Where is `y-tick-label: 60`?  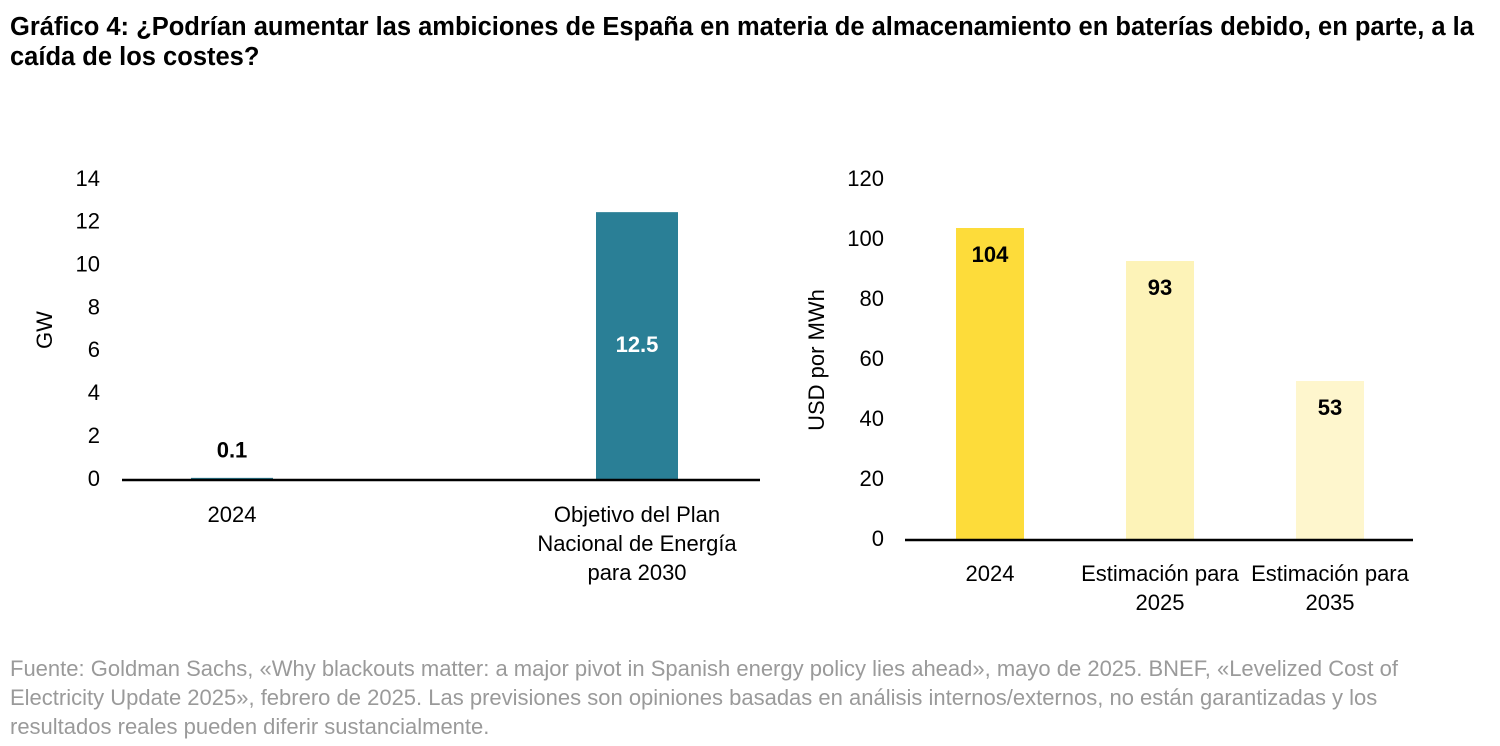 y-tick-label: 60 is located at coordinates (872, 358).